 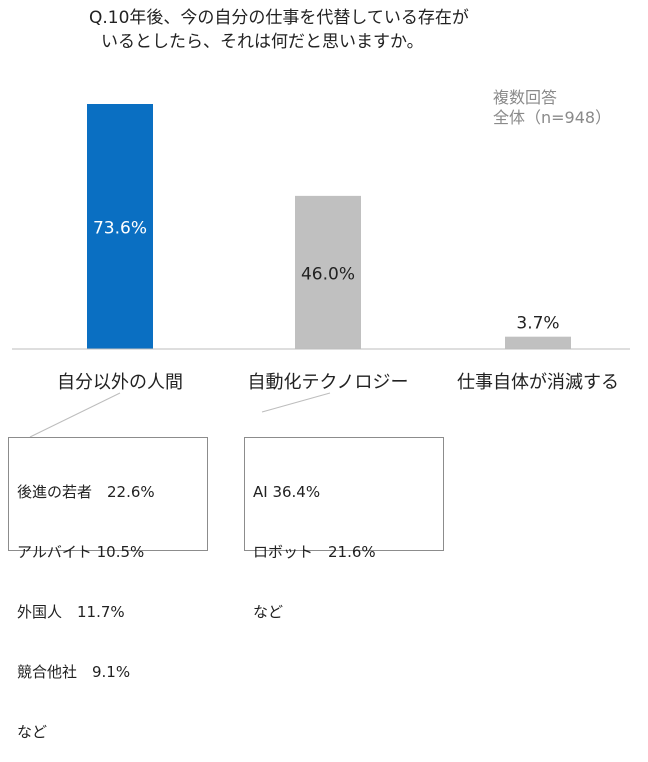 I want to click on breakdown-item: アルバイト 10.5%, so click(x=81, y=552).